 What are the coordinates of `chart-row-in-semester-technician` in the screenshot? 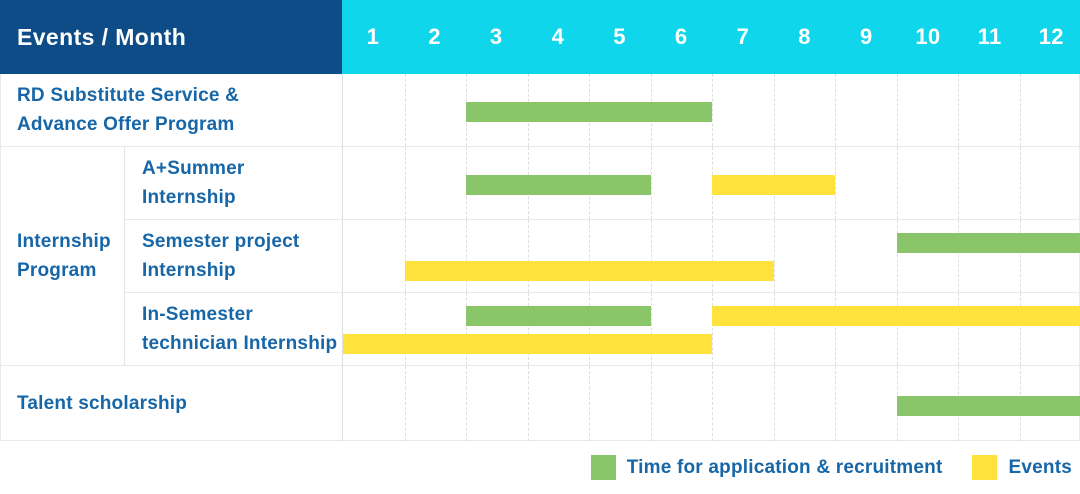 It's located at (711, 329).